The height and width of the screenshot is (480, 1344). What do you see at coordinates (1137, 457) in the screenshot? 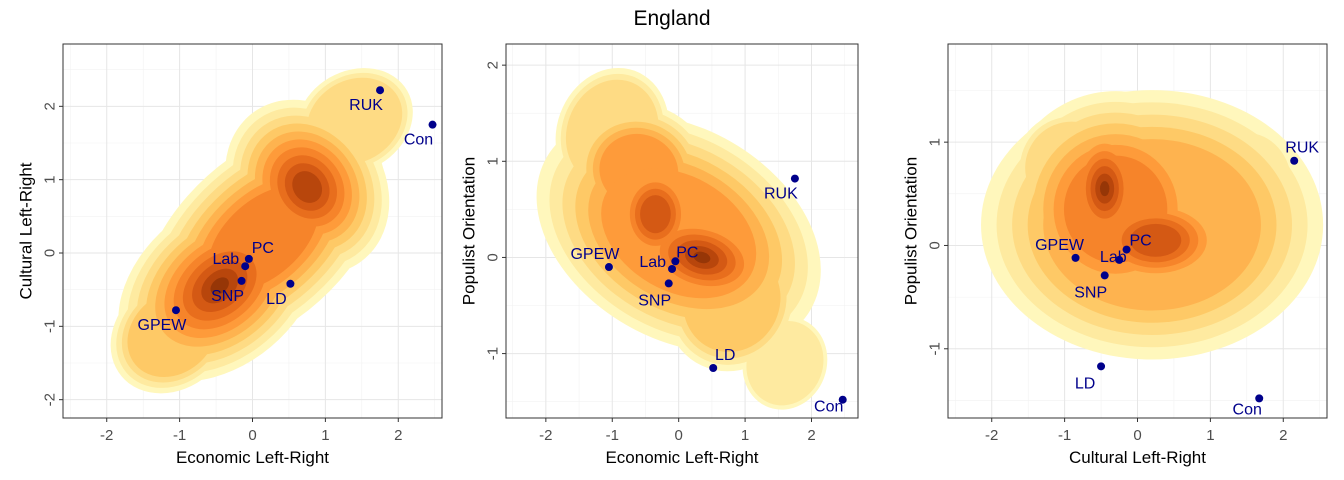
I see `x-axis-title: Cultural Left-Right` at bounding box center [1137, 457].